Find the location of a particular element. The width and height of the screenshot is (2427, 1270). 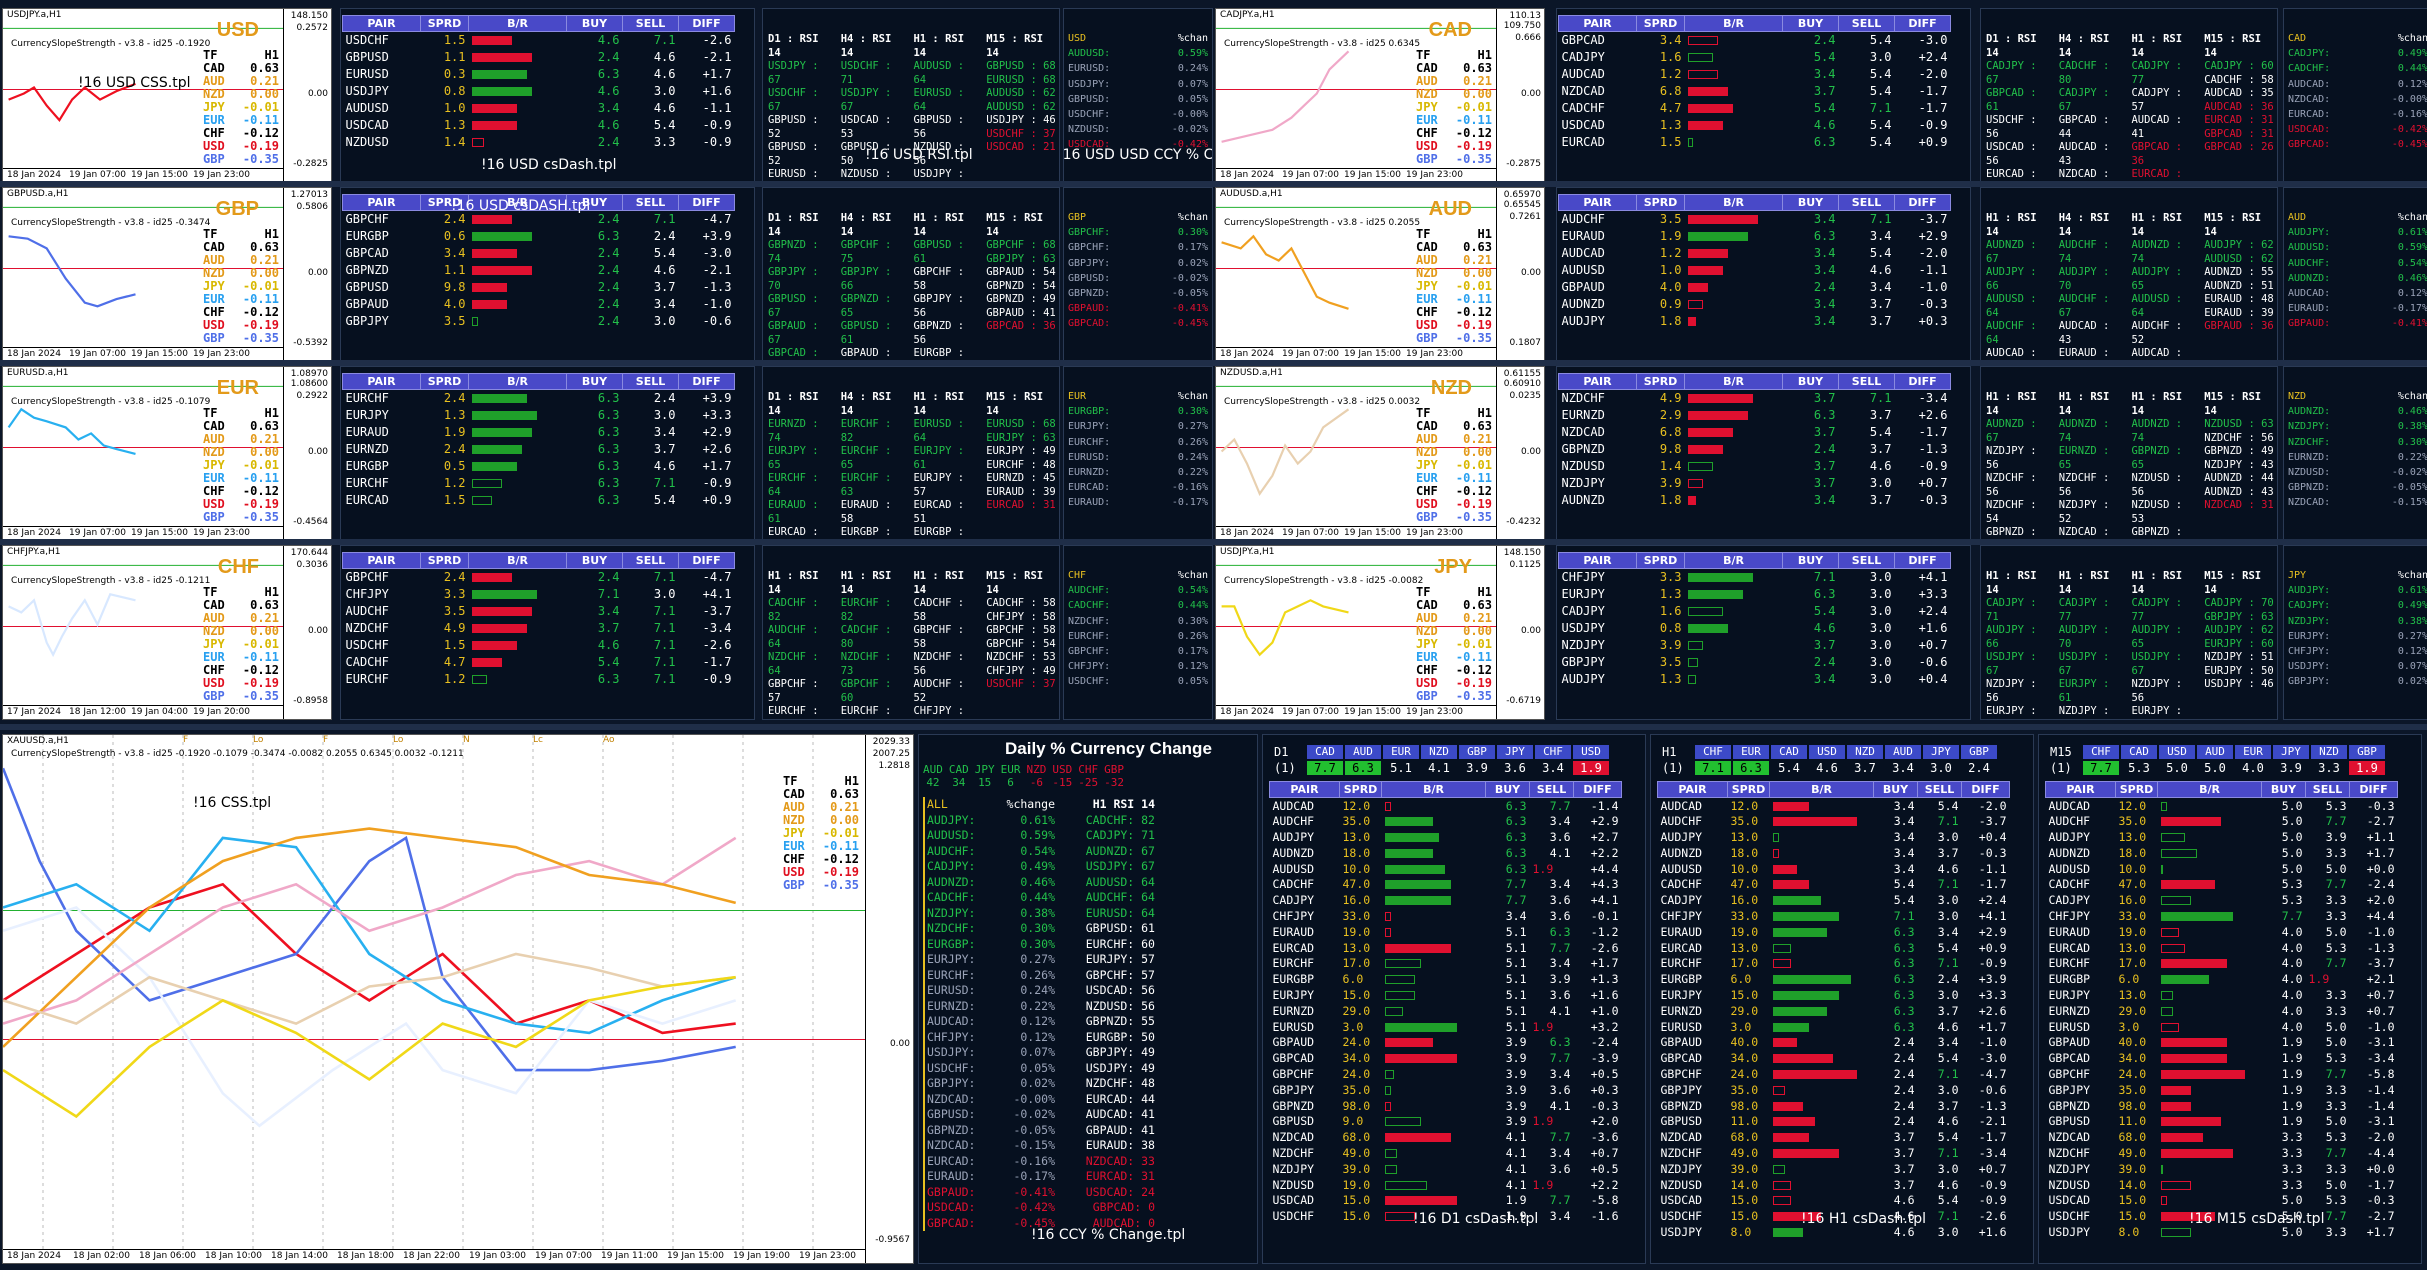

table-row: AUDJPY 1.3 3.4 3.0 +0.4 is located at coordinates (1754, 679).